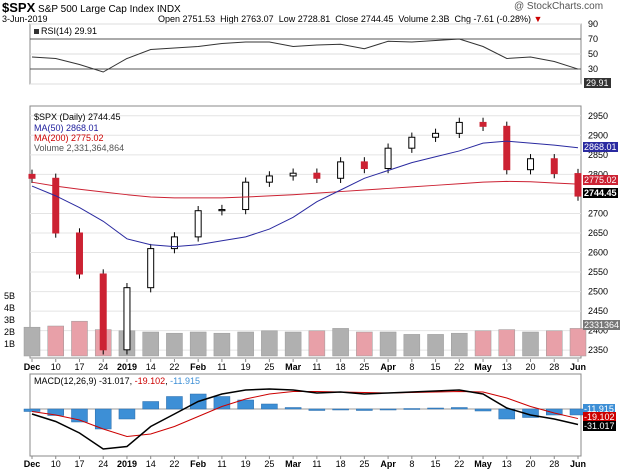 This screenshot has height=472, width=624. What do you see at coordinates (305, 411) in the screenshot?
I see `macd-histogram` at bounding box center [305, 411].